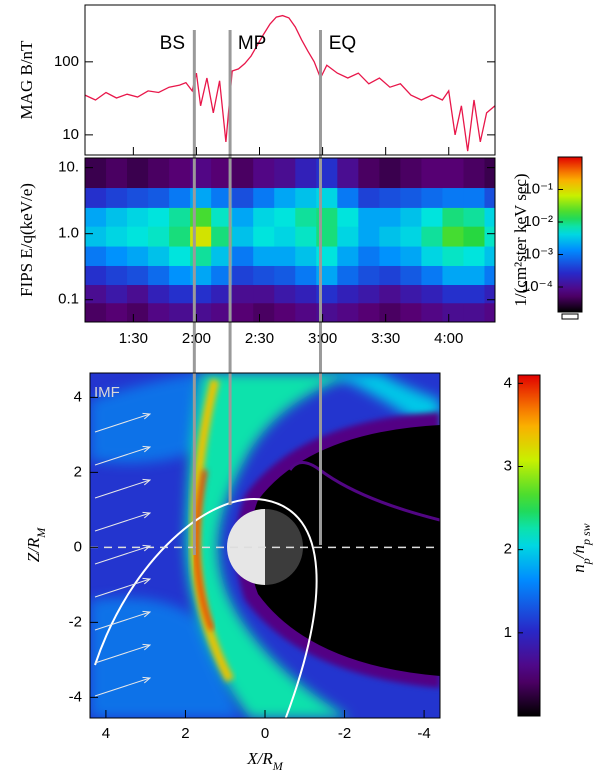  I want to click on lobe-structure, so click(364, 491).